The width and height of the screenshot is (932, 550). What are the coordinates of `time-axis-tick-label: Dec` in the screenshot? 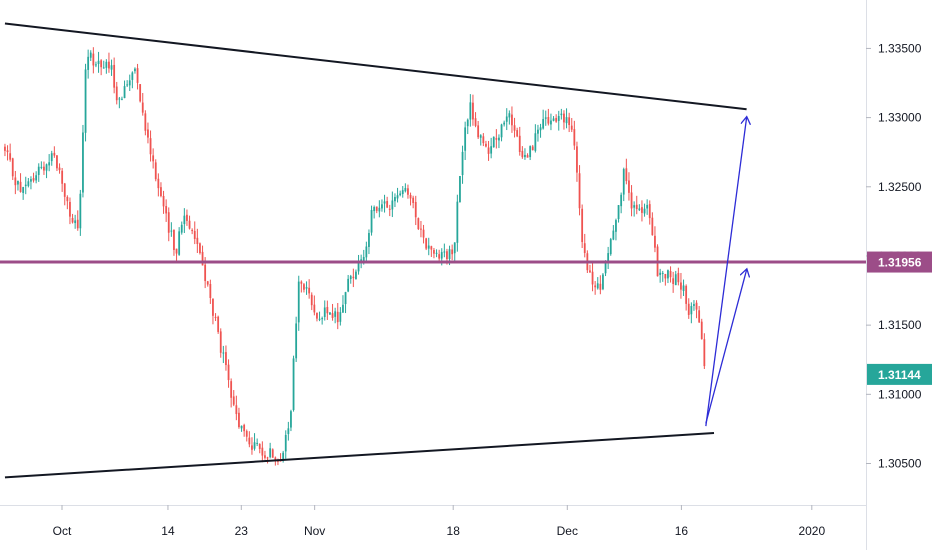 It's located at (567, 531).